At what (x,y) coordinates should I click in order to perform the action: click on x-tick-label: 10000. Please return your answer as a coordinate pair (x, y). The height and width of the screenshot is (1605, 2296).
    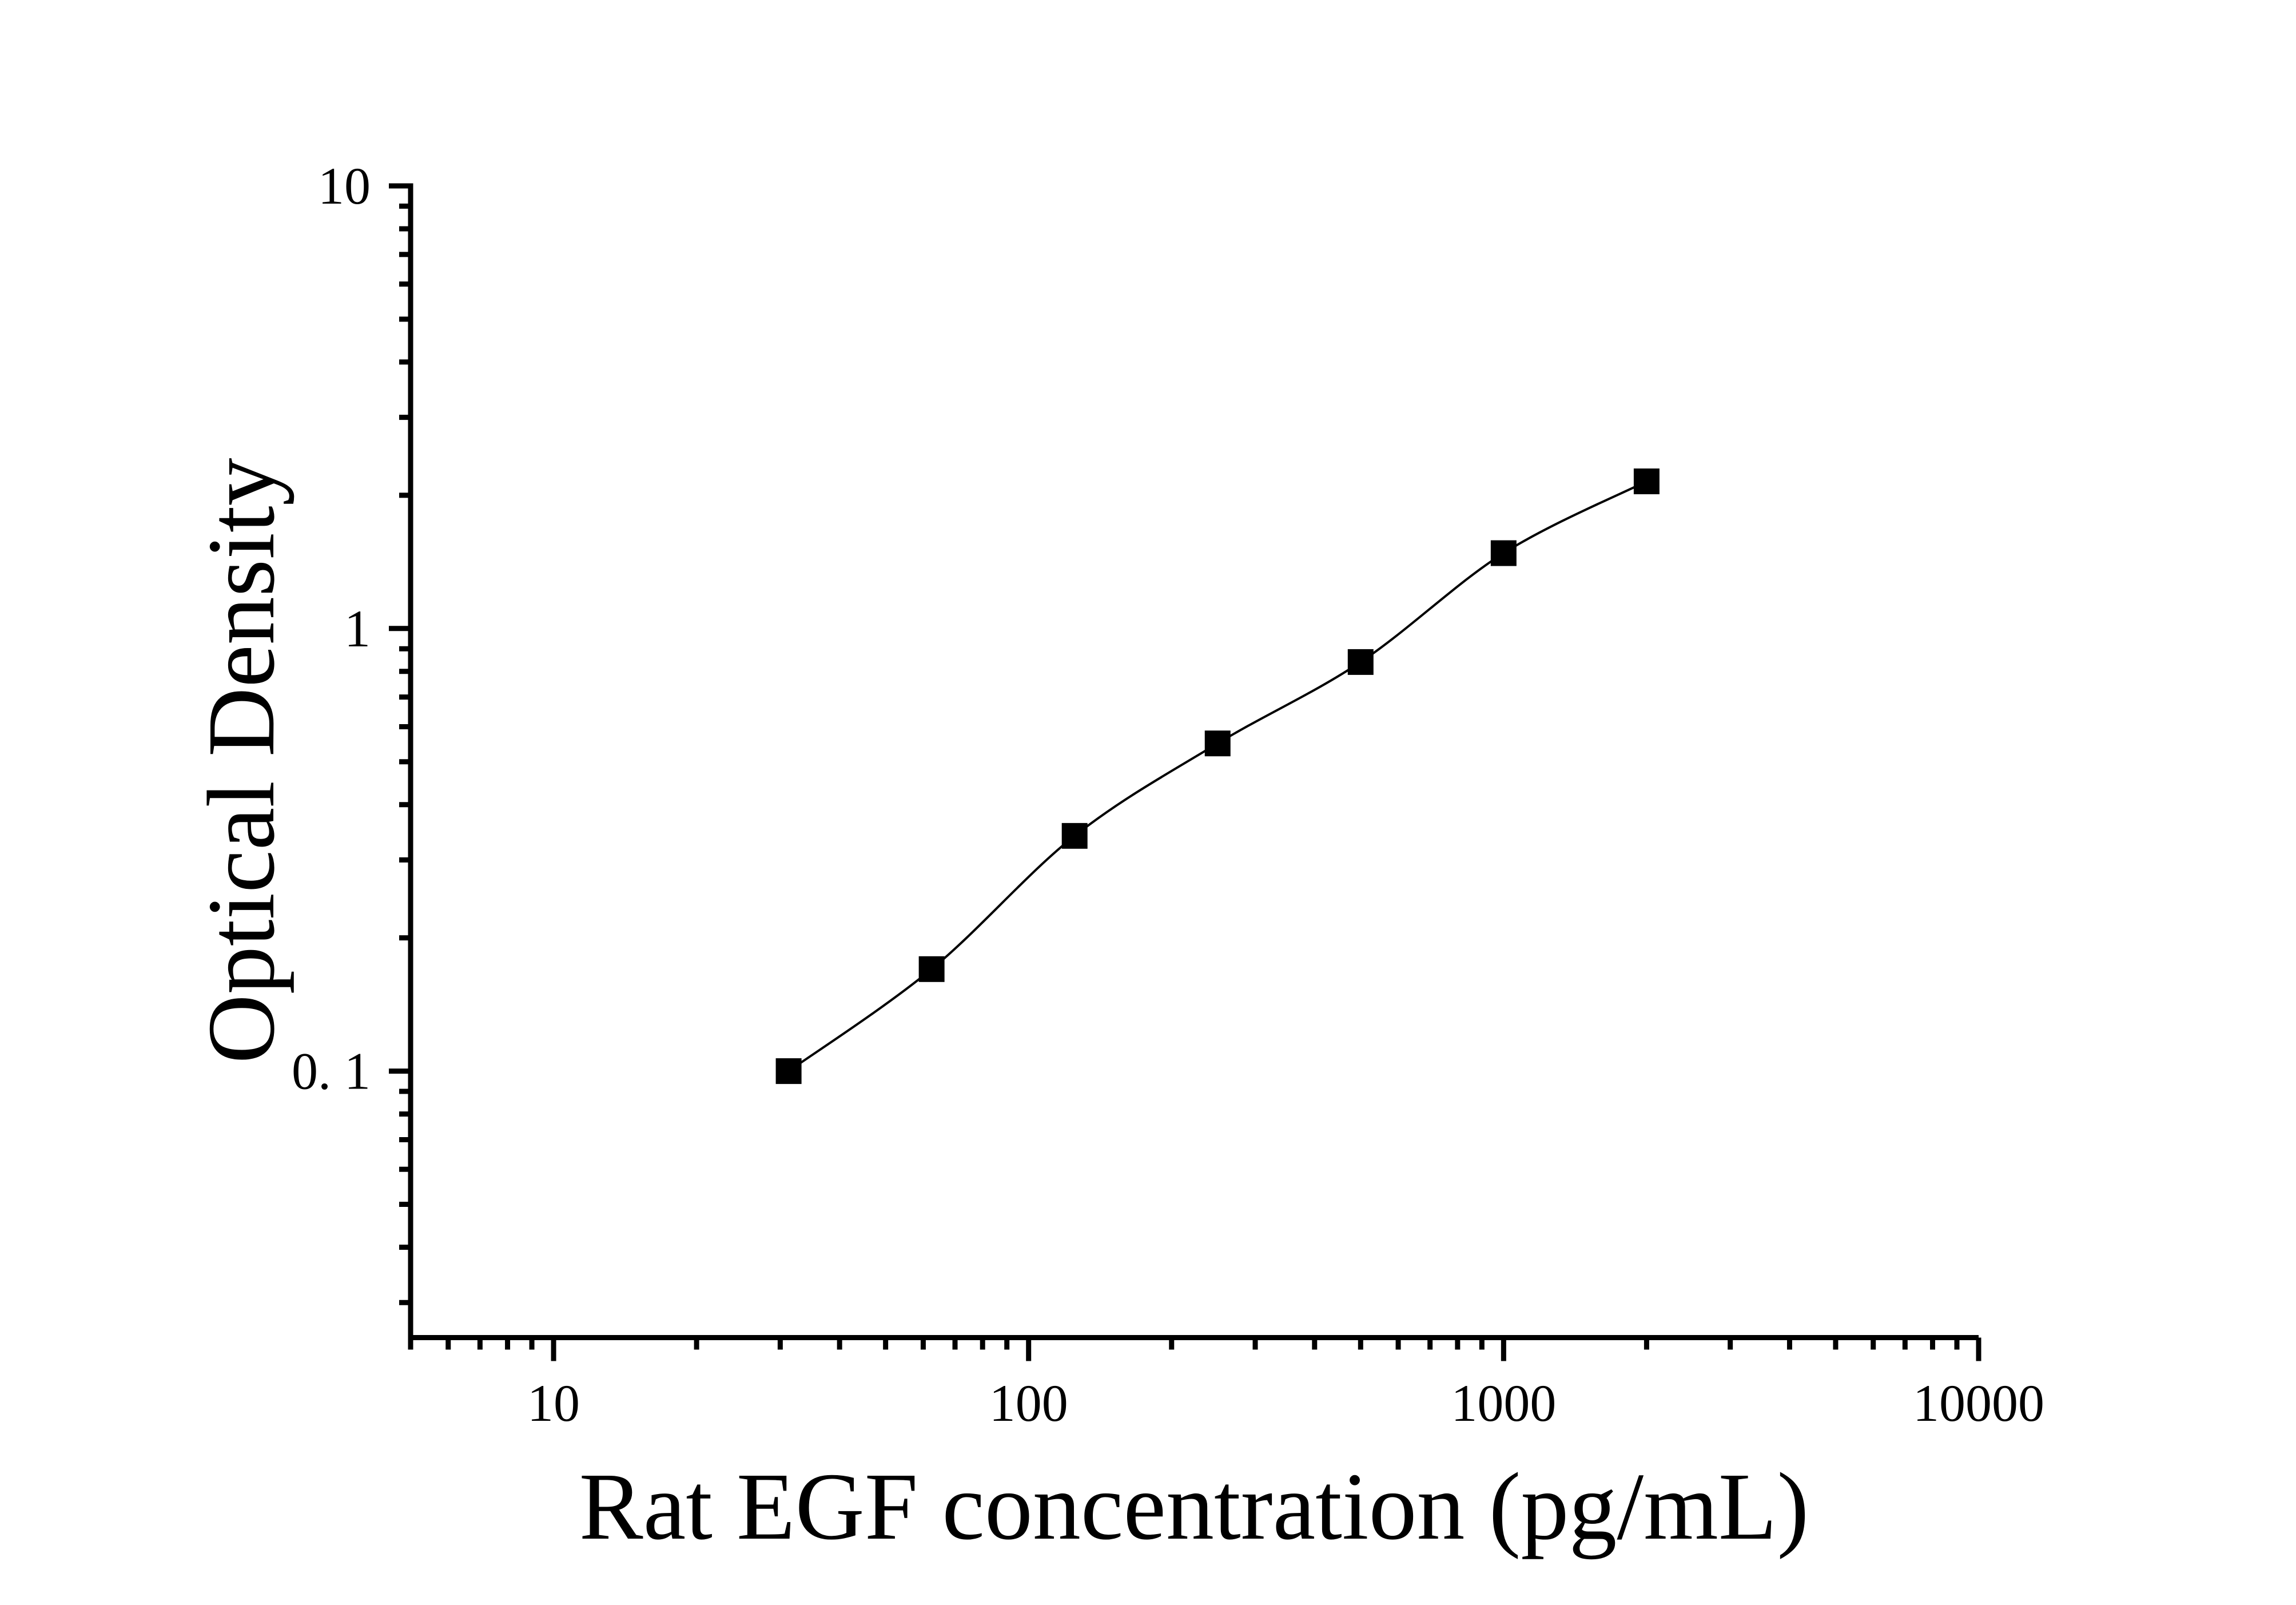
    Looking at the image, I should click on (1979, 1403).